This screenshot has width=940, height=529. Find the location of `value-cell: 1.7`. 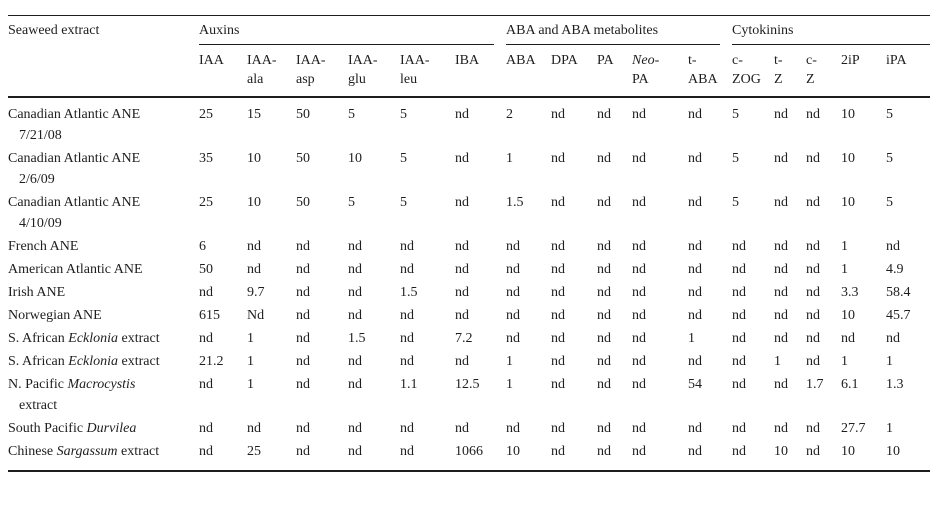

value-cell: 1.7 is located at coordinates (815, 384).